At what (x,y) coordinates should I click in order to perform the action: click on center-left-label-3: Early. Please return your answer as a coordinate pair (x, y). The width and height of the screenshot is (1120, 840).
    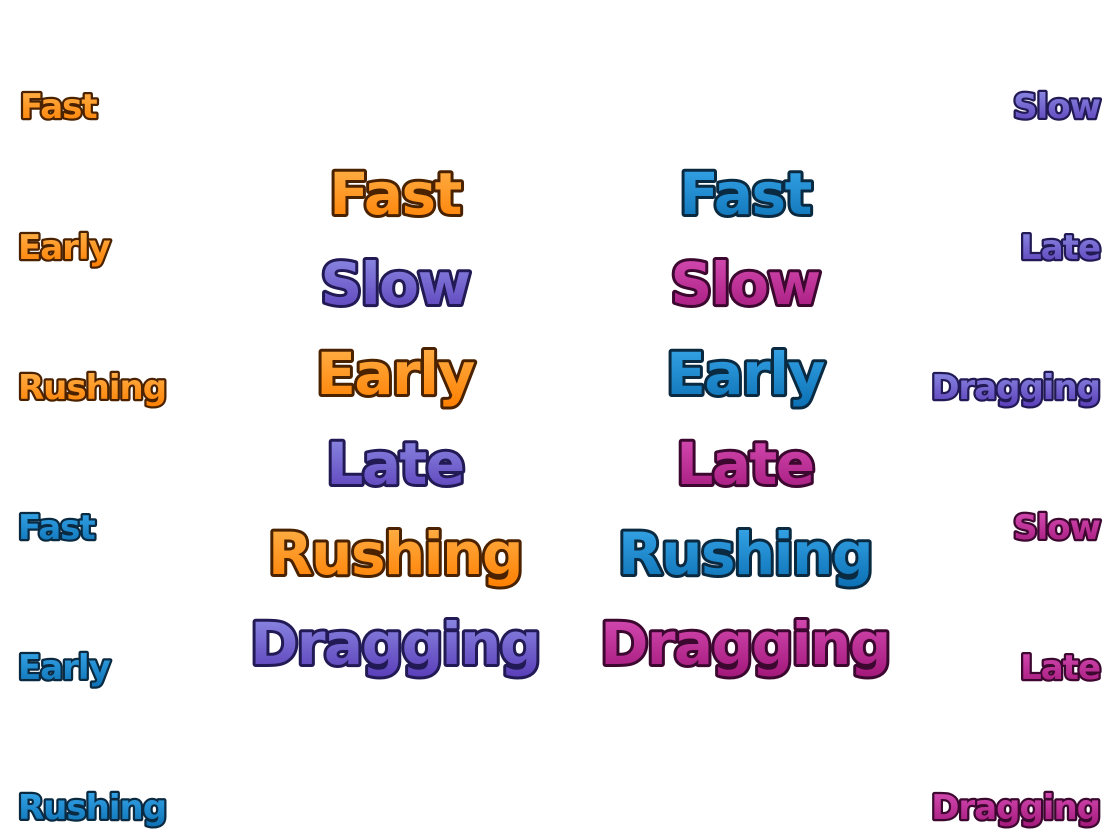
    Looking at the image, I should click on (396, 374).